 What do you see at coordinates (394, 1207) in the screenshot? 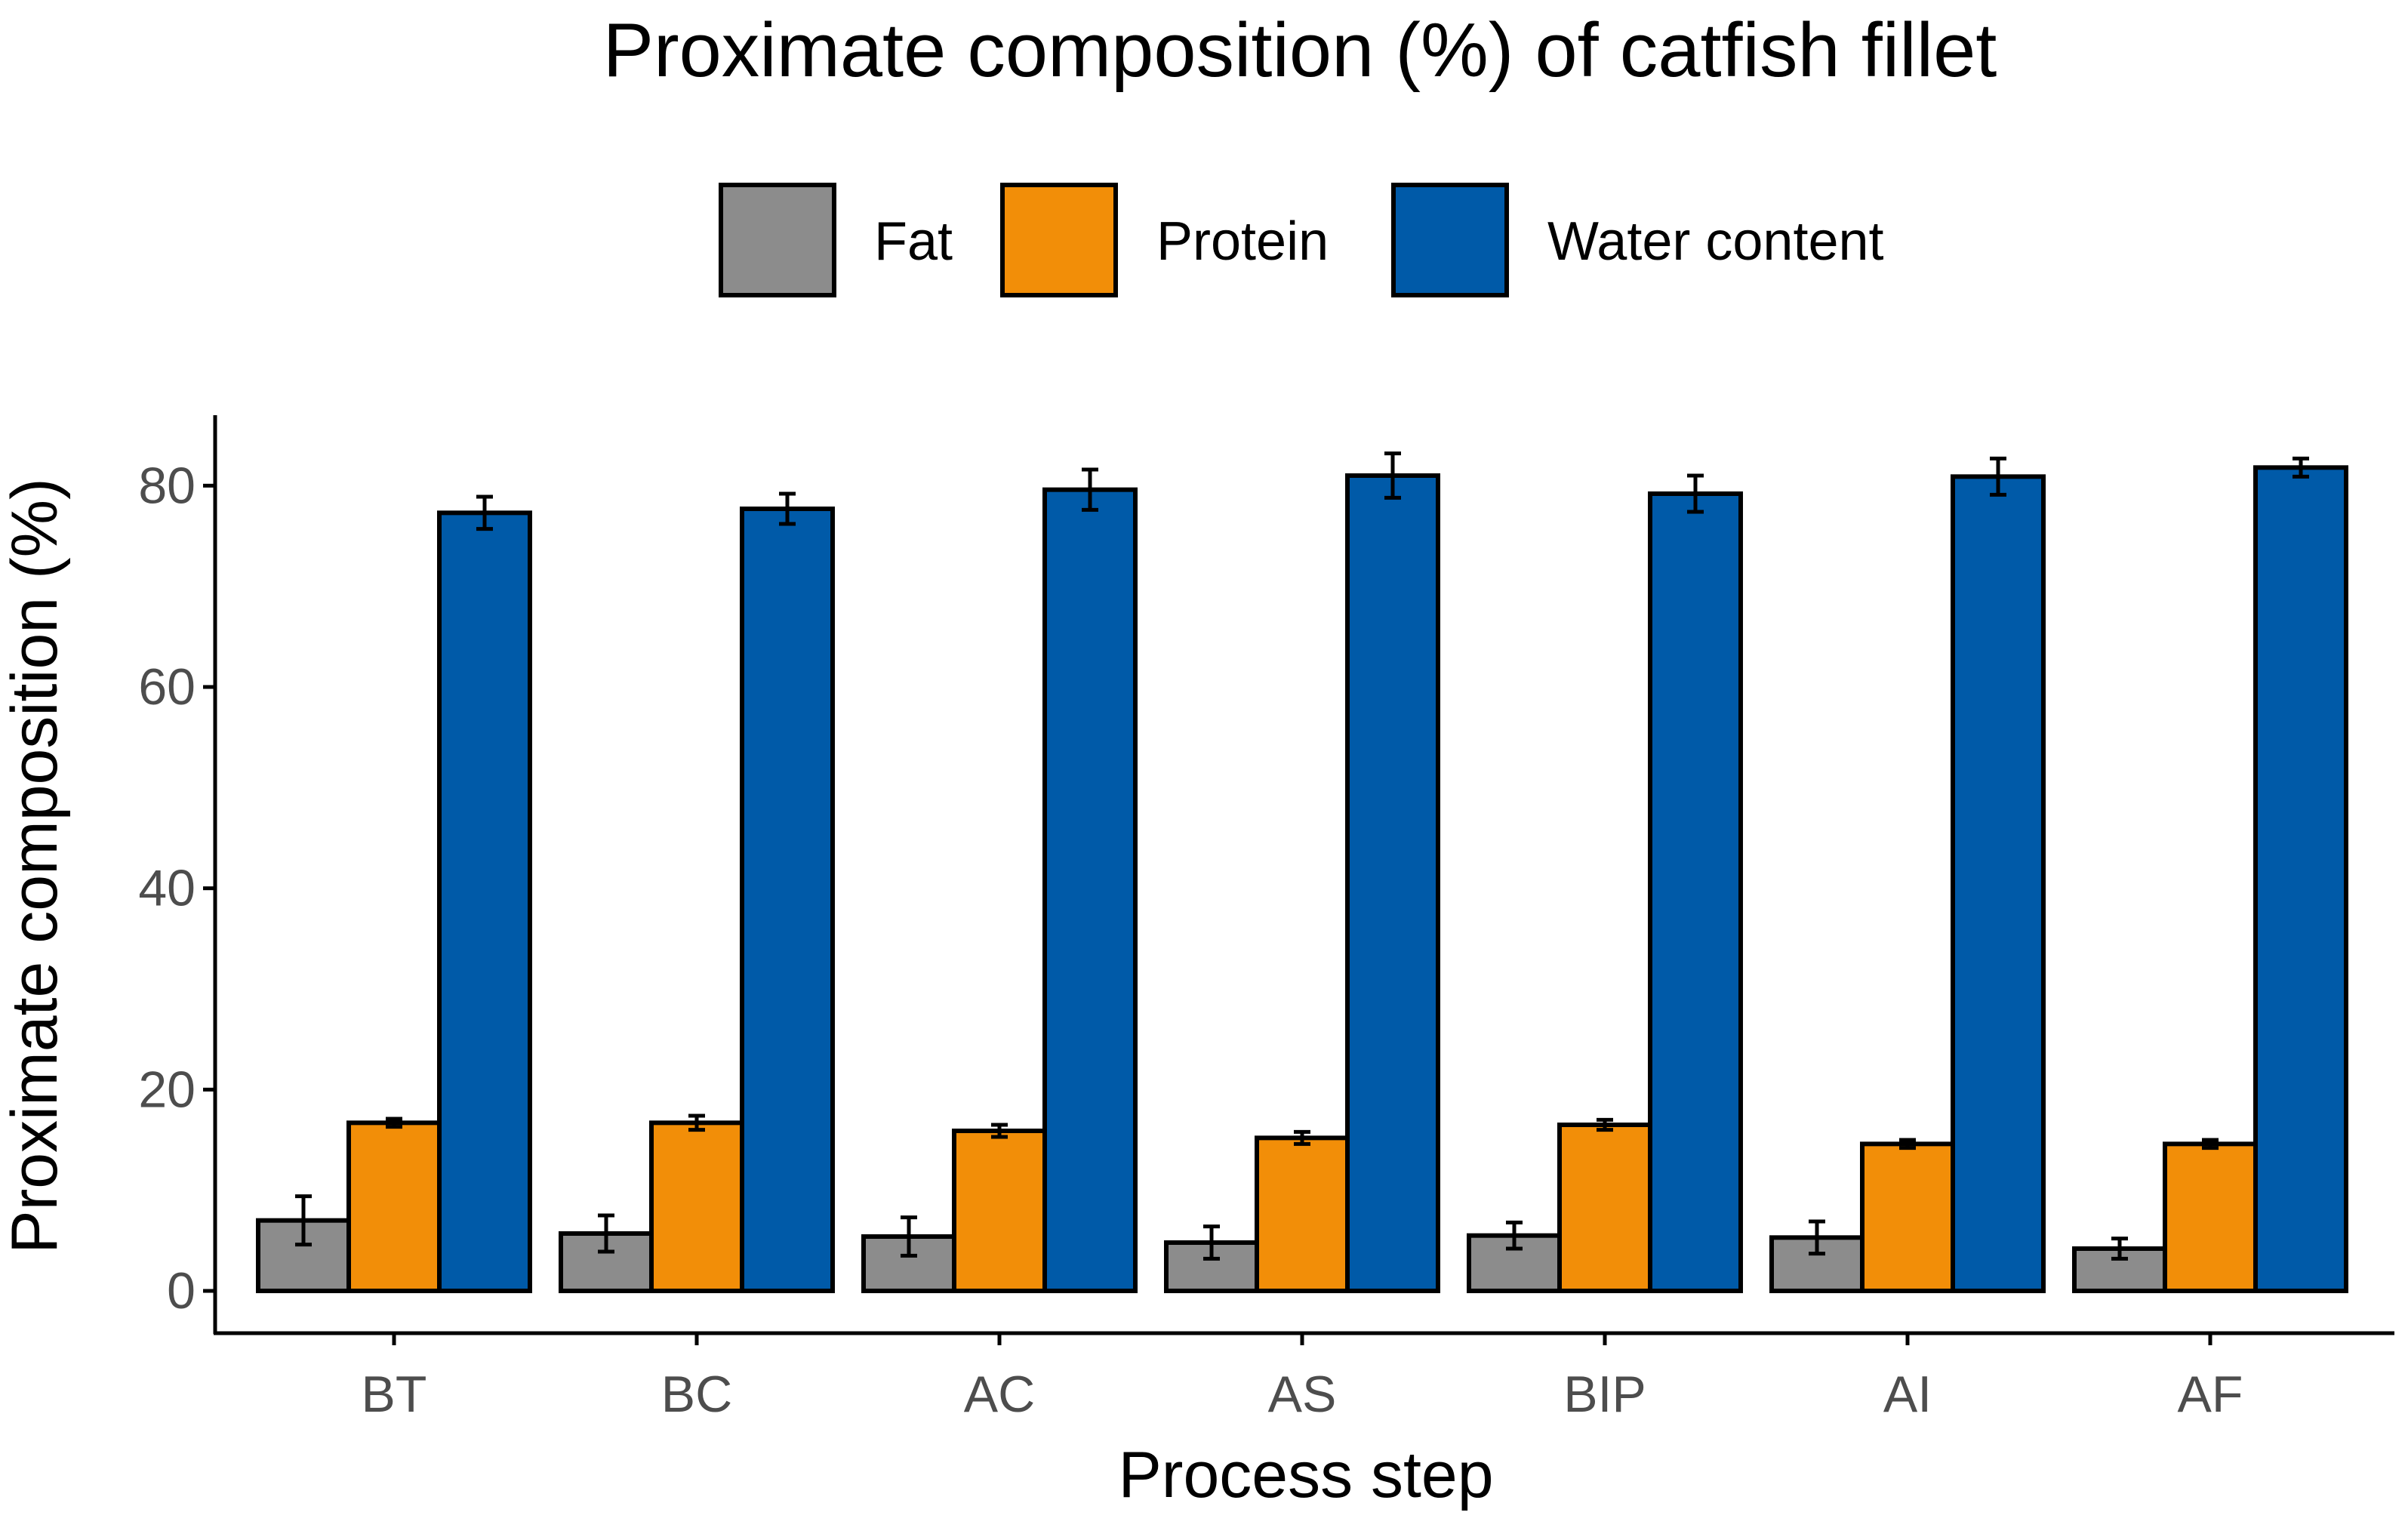
I see `bar-protein-bt` at bounding box center [394, 1207].